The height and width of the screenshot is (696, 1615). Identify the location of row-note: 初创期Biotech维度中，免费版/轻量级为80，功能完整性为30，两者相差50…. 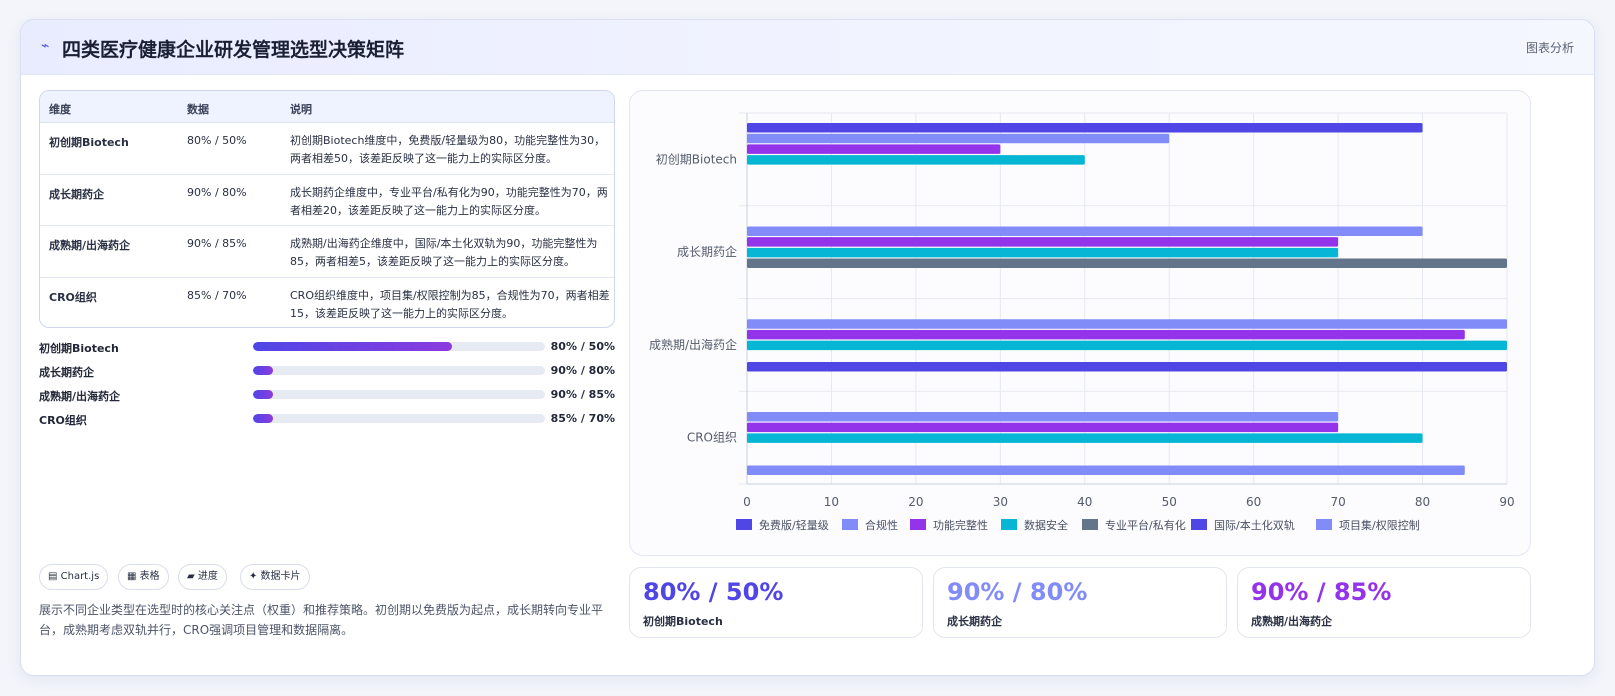
(448, 149).